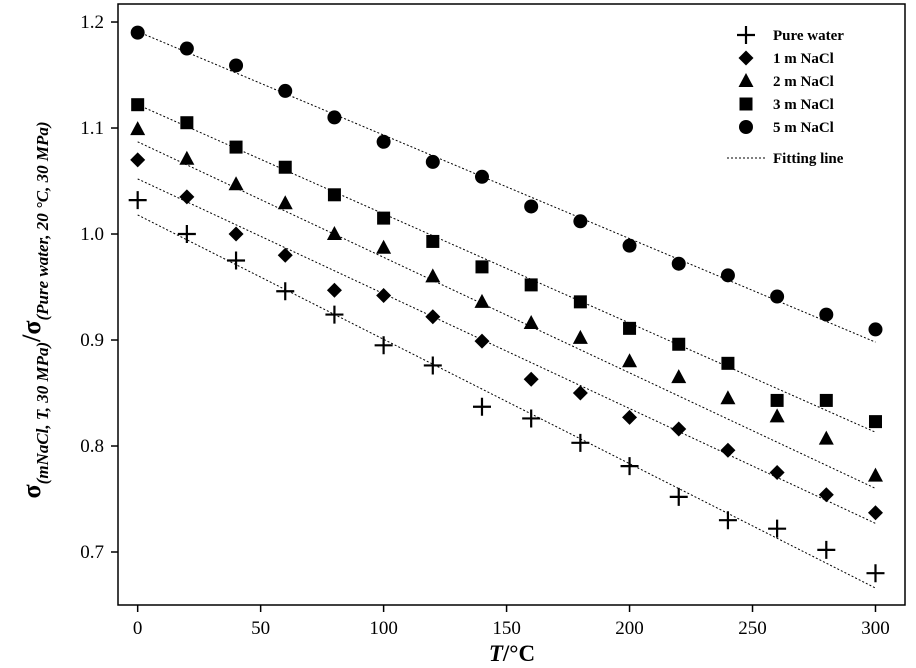  I want to click on x-tick-label: 300, so click(875, 628).